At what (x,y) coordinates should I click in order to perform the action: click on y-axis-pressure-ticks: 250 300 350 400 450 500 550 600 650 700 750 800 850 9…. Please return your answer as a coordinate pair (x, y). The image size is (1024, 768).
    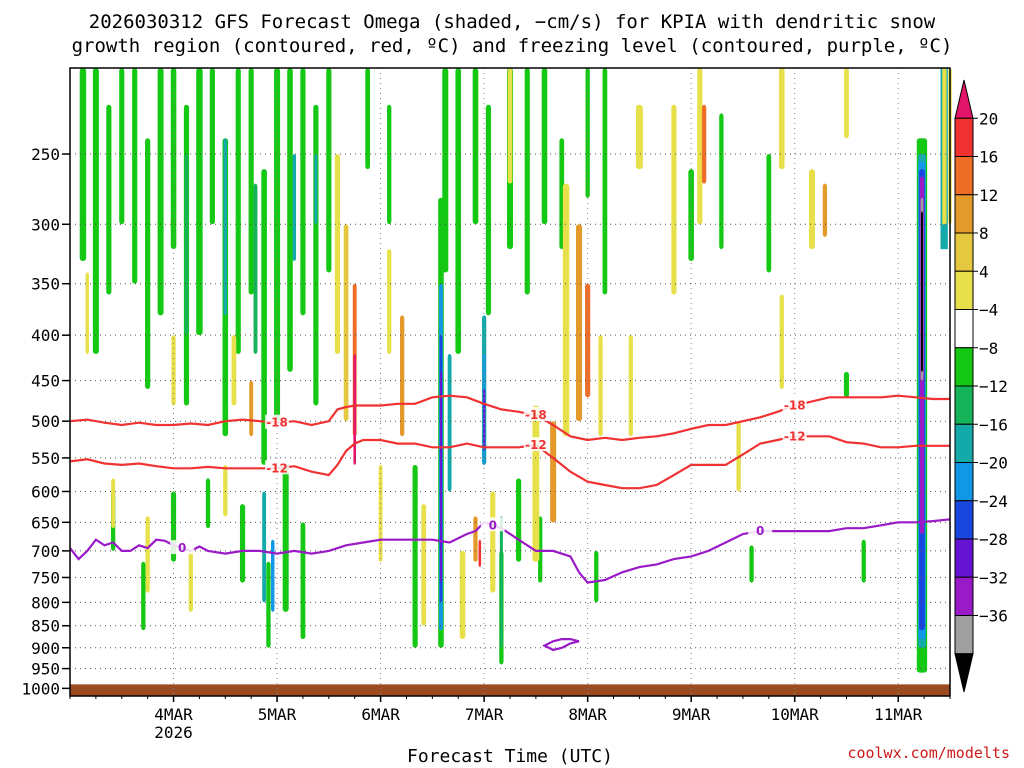
    Looking at the image, I should click on (45, 421).